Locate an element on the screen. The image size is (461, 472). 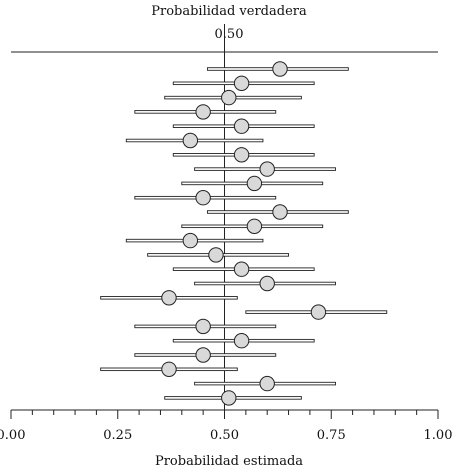
reference-label: 0.50 is located at coordinates (229, 34).